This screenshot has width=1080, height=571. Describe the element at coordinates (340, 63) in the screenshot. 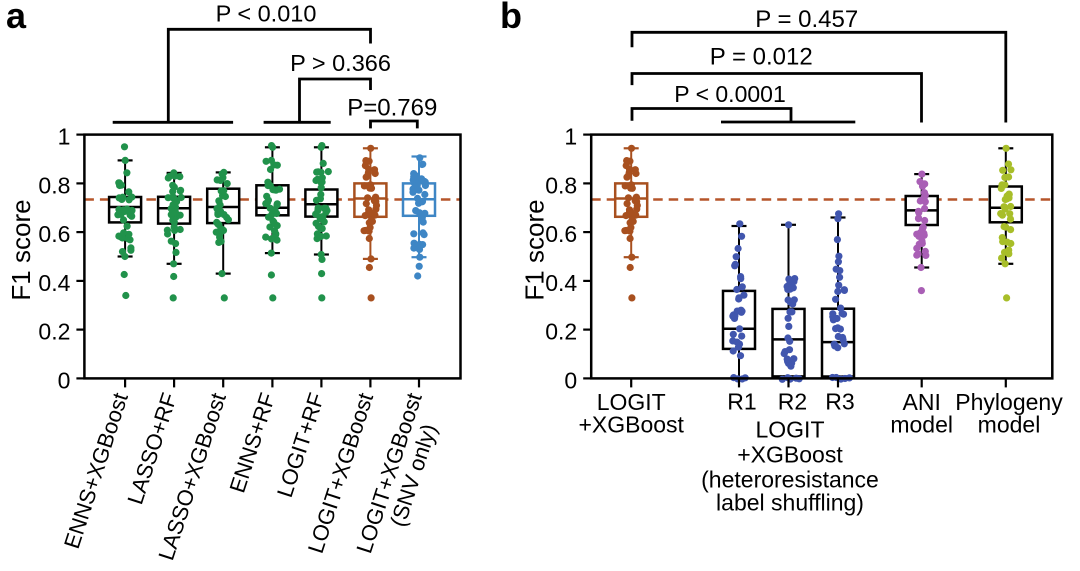

I see `svg-text: P > 0.366` at that location.